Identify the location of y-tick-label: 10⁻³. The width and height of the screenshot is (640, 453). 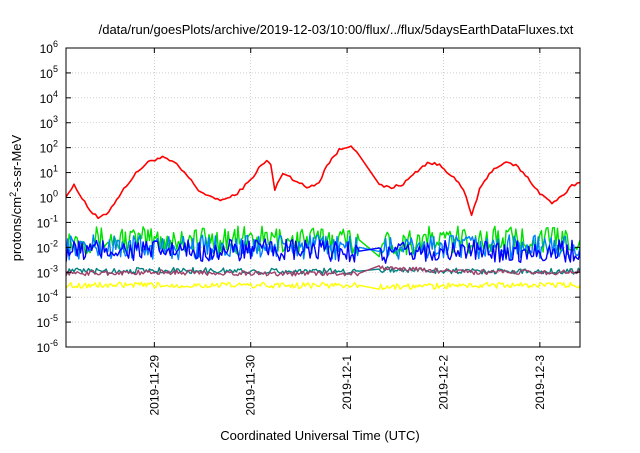
(47, 271).